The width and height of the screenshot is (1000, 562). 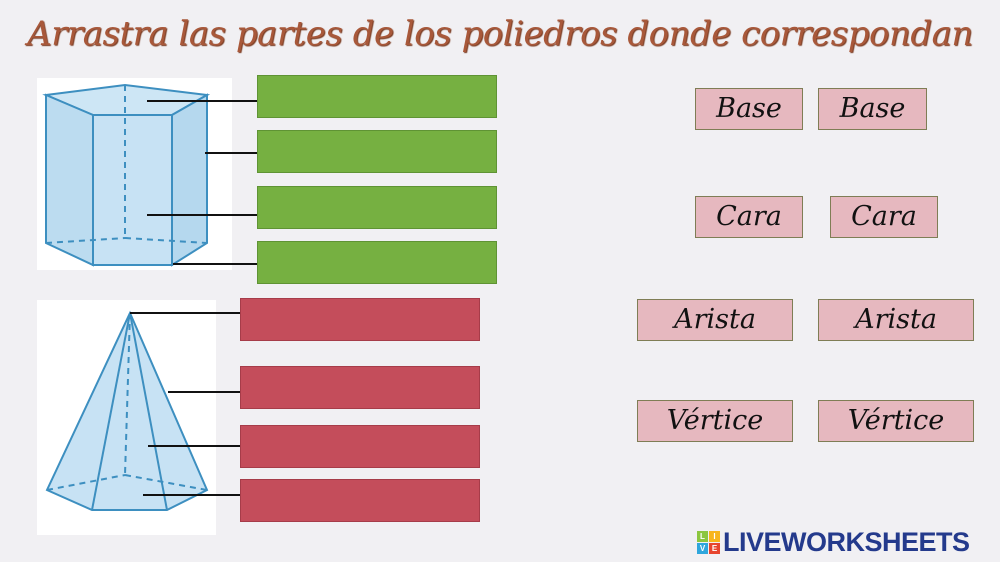 What do you see at coordinates (134, 174) in the screenshot?
I see `pentagonal-prism-image` at bounding box center [134, 174].